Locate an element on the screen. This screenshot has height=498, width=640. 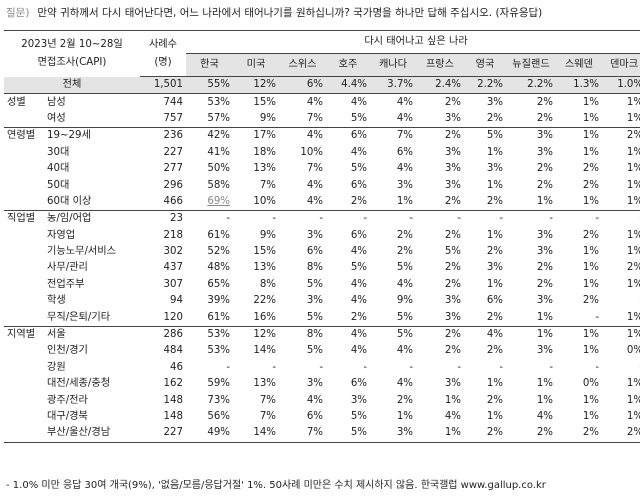
row-label: 부산/울산/경남 is located at coordinates (92, 434).